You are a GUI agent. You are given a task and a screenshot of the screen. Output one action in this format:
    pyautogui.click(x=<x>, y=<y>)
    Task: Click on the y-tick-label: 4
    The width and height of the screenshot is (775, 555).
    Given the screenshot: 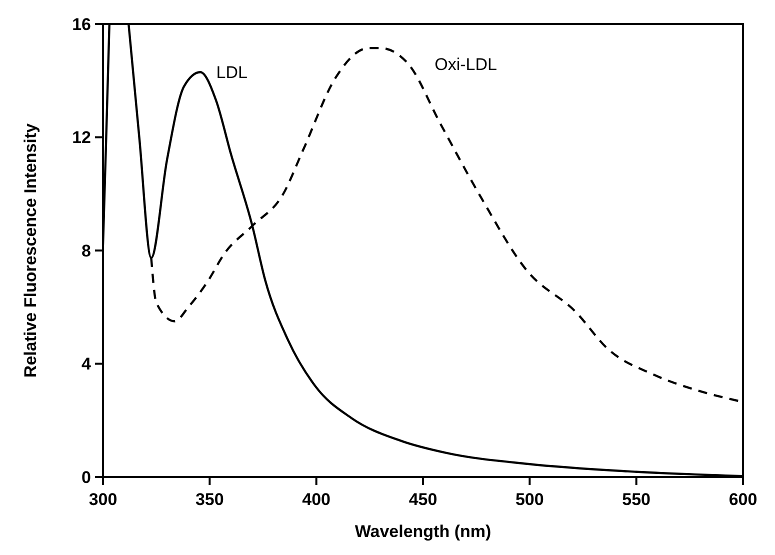 What is the action you would take?
    pyautogui.click(x=87, y=364)
    